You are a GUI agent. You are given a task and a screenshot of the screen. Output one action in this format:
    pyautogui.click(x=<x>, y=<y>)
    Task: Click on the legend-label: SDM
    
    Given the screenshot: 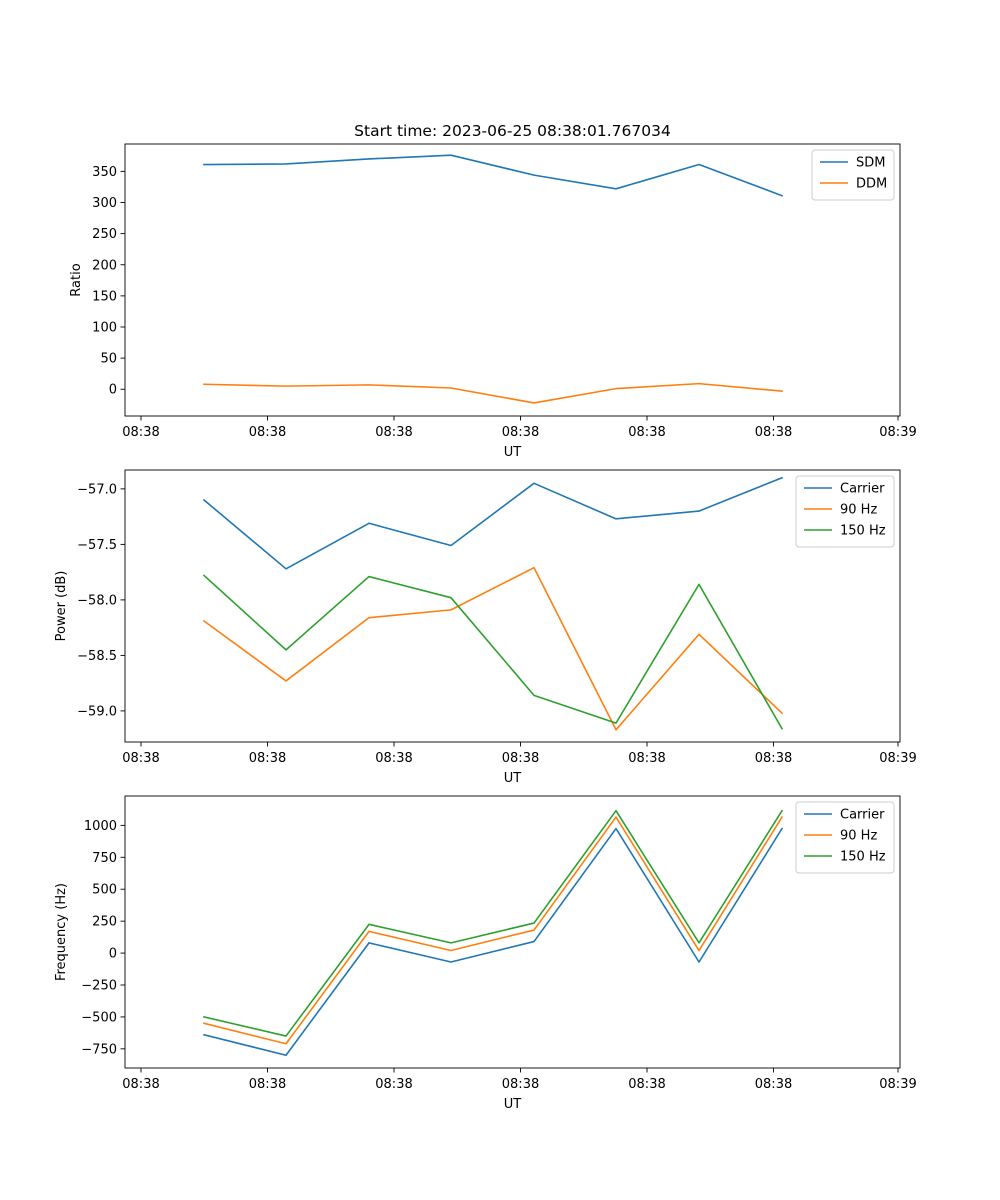 What is the action you would take?
    pyautogui.click(x=870, y=163)
    